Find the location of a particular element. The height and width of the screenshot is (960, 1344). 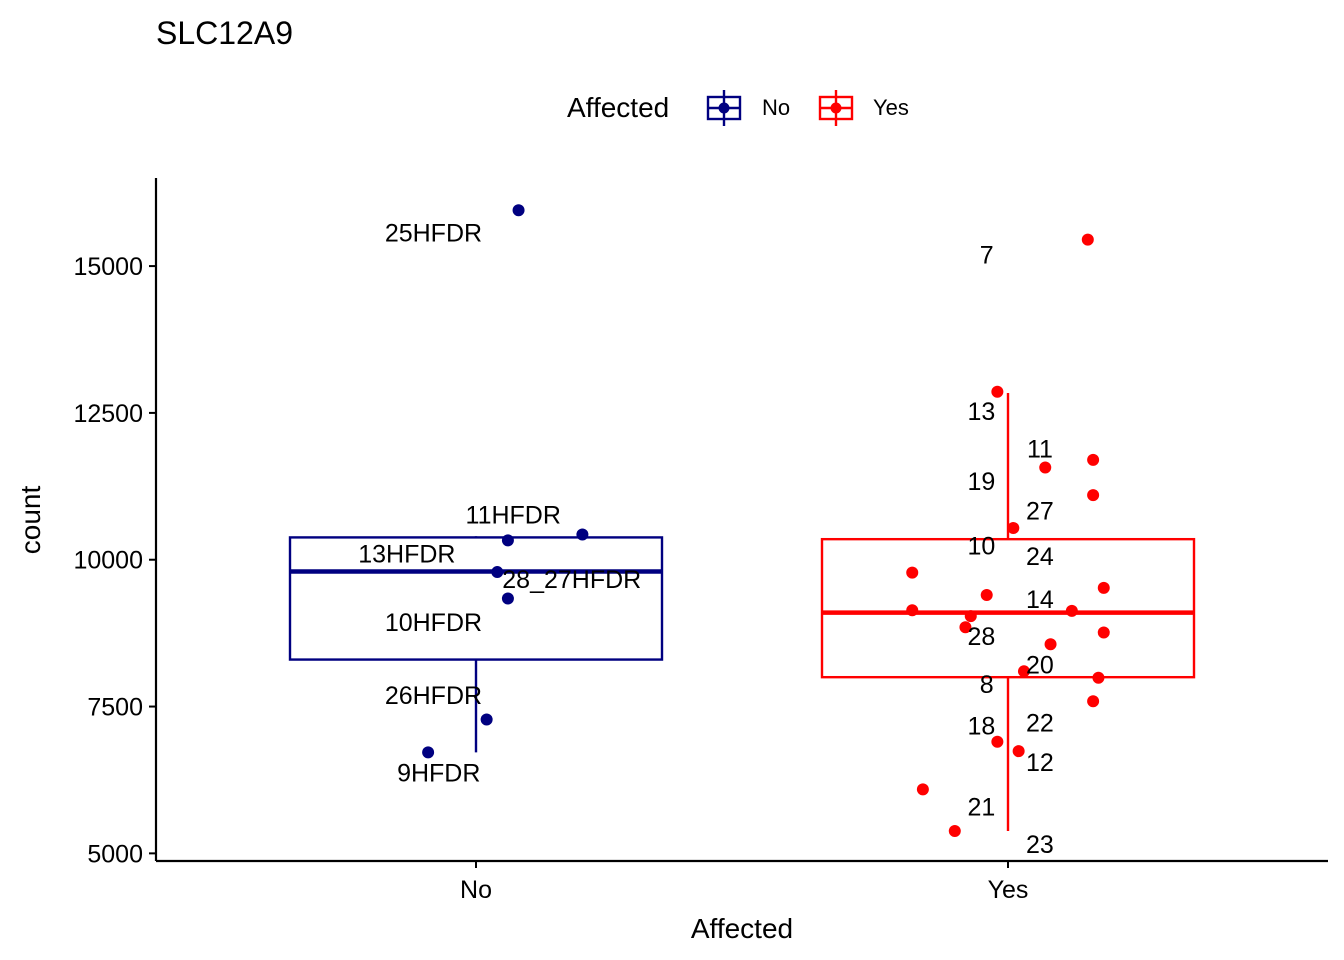

point-label: 19 is located at coordinates (981, 482).